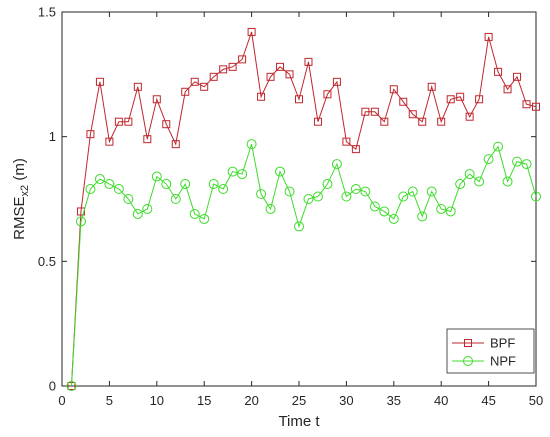 This screenshot has width=550, height=437. Describe the element at coordinates (299, 400) in the screenshot. I see `x-tick-label: 25` at that location.